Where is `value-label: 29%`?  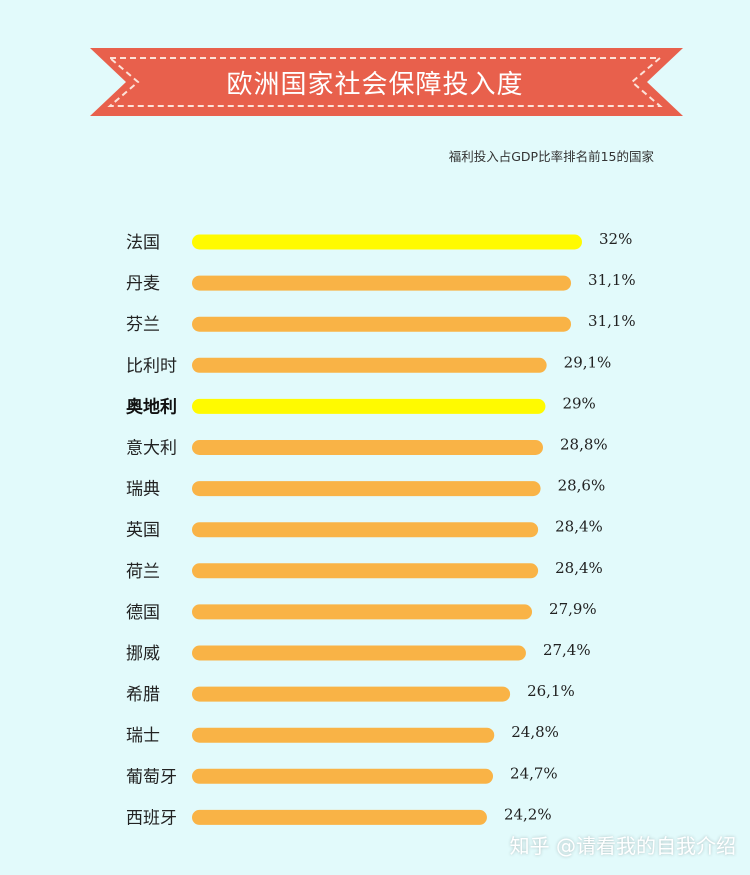
value-label: 29% is located at coordinates (578, 403).